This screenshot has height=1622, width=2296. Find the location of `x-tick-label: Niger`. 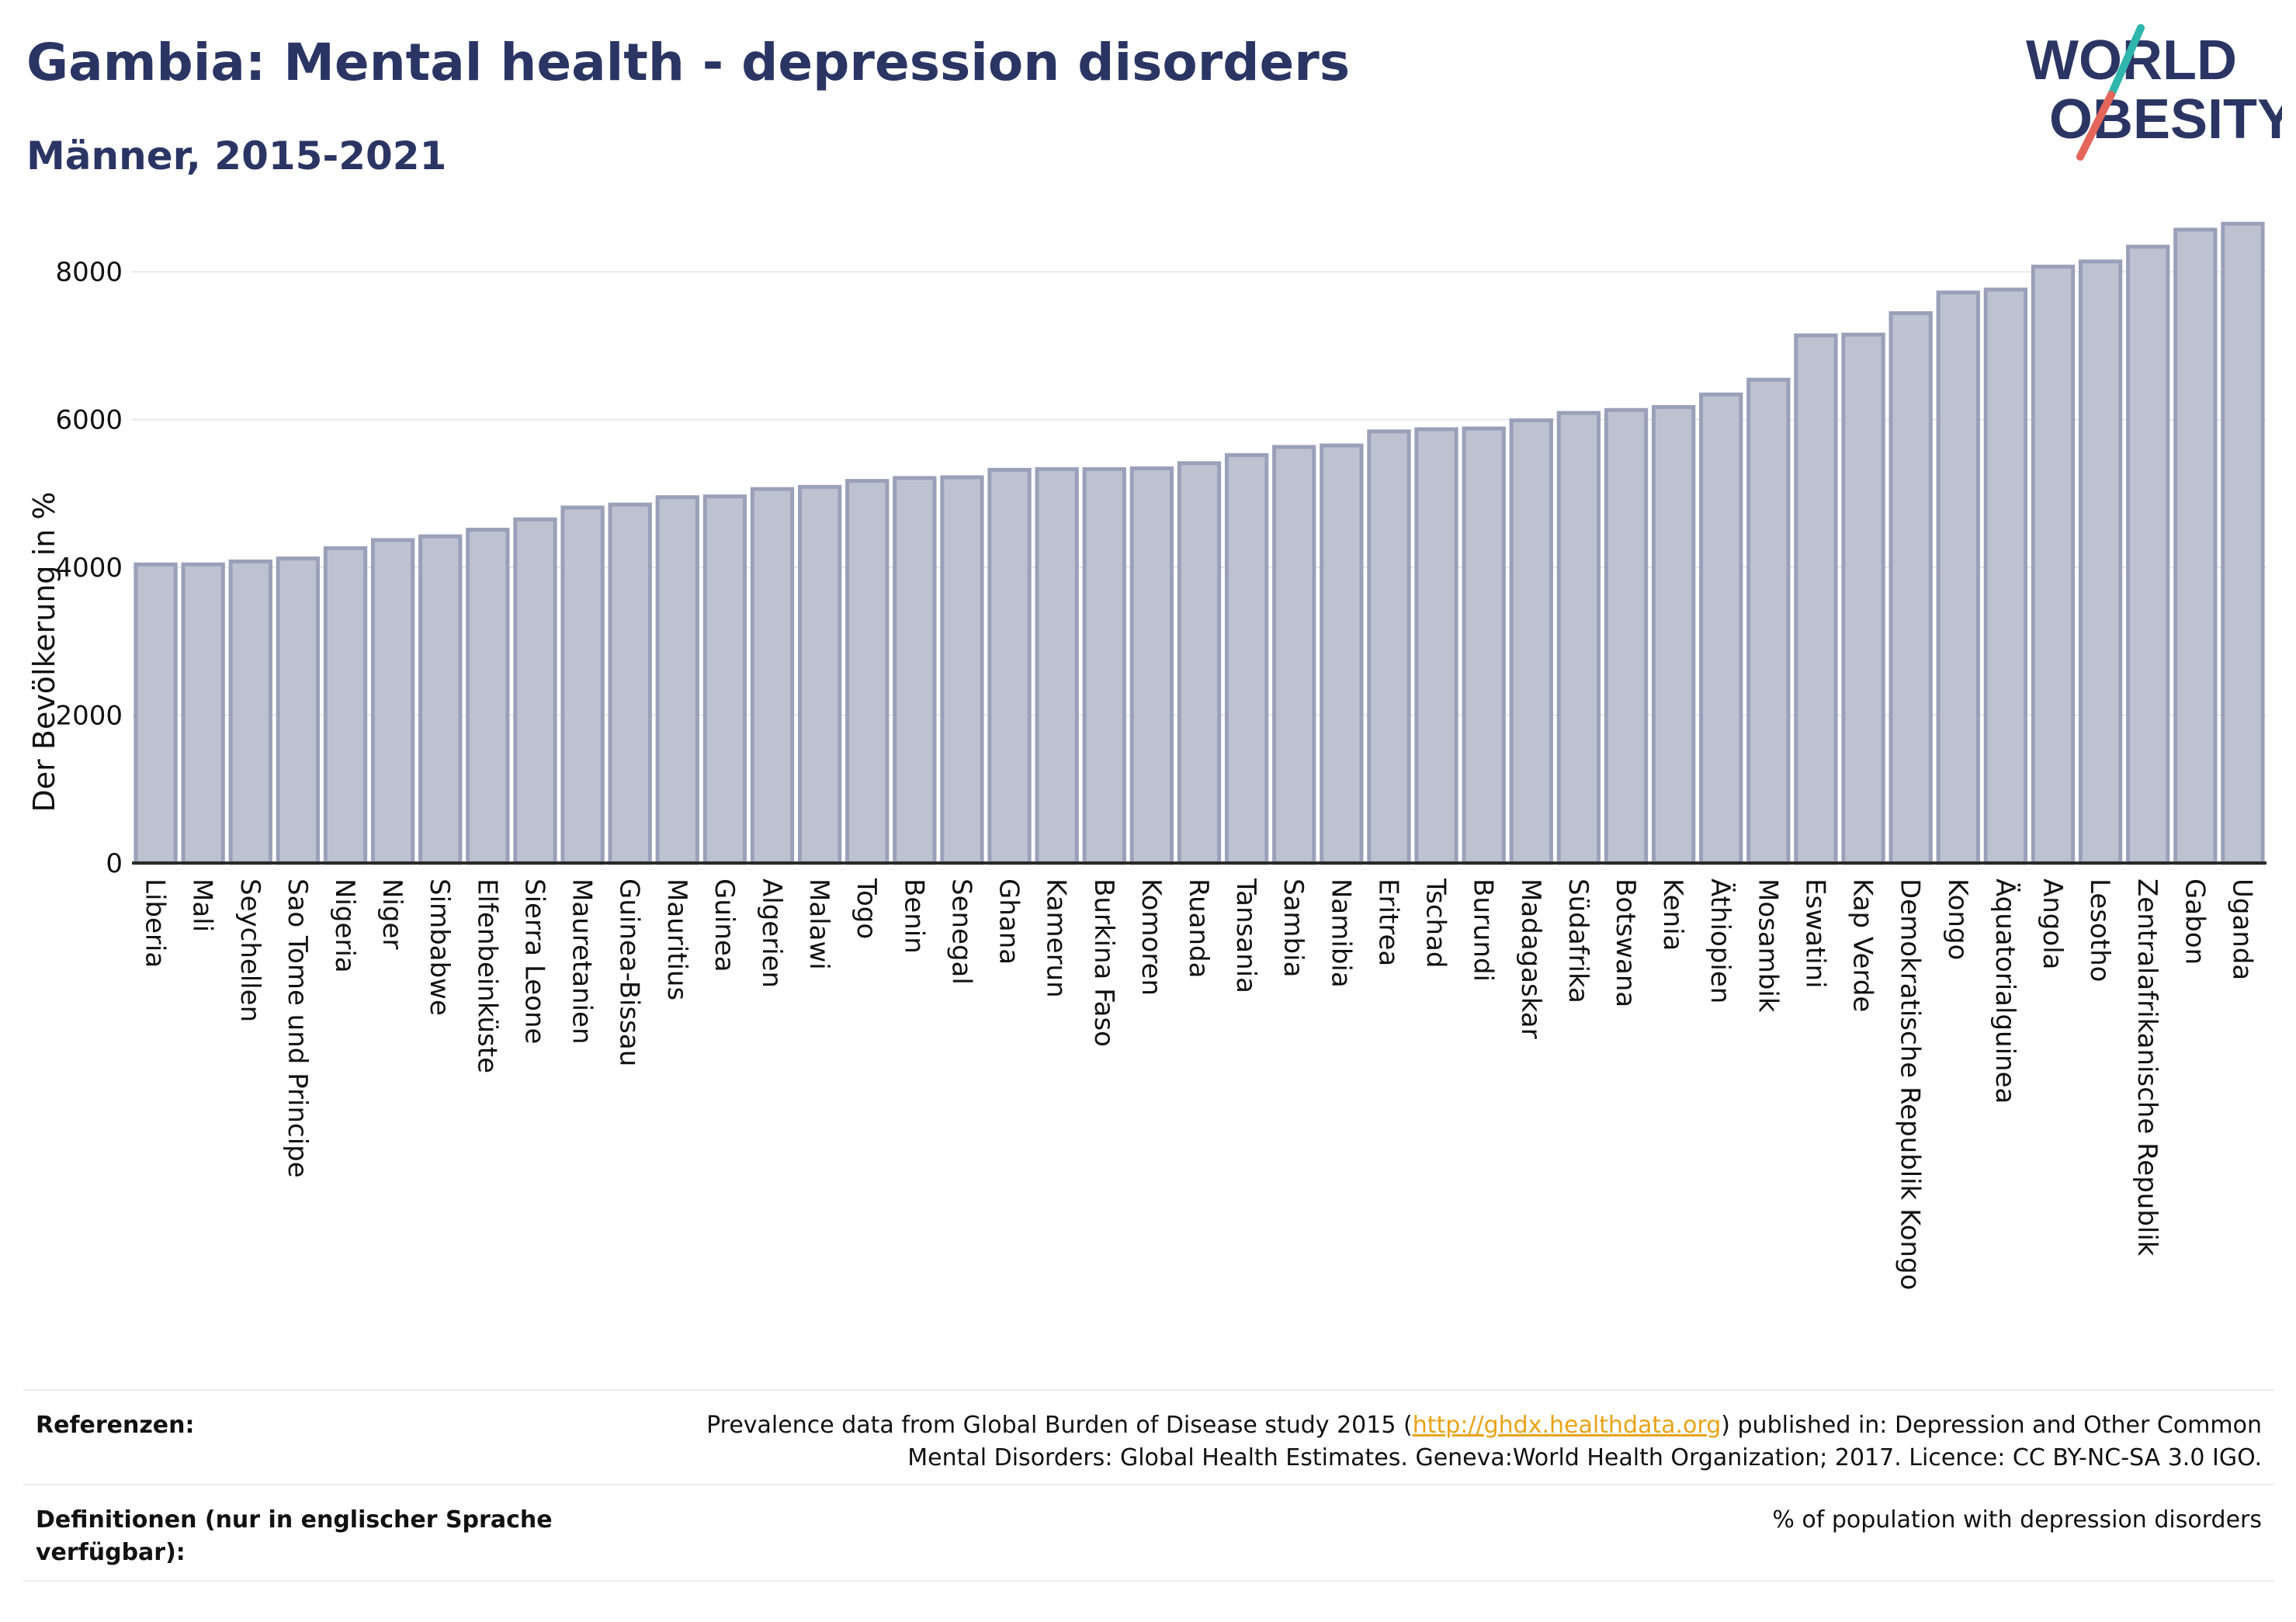

x-tick-label: Niger is located at coordinates (392, 914).